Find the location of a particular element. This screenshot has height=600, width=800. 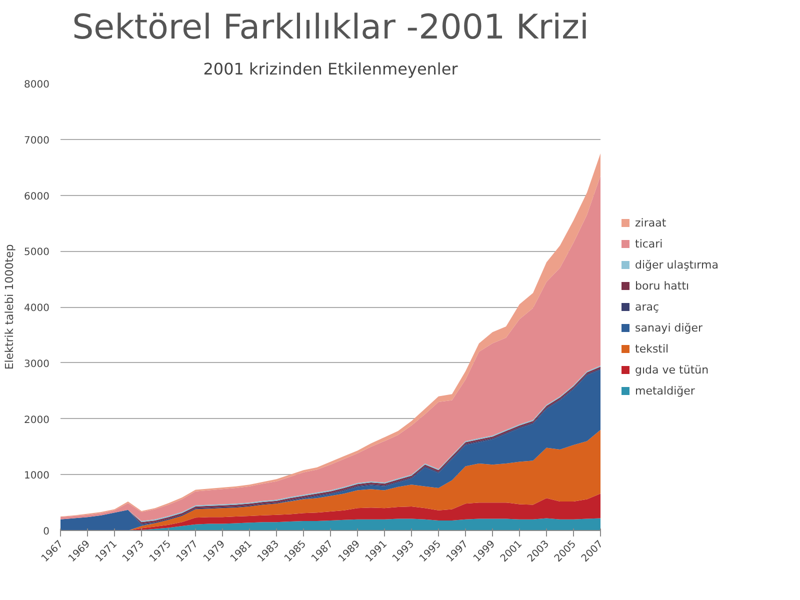

chart-subtitle: 2001 krizinden Etkilenmeyenler is located at coordinates (330, 69).